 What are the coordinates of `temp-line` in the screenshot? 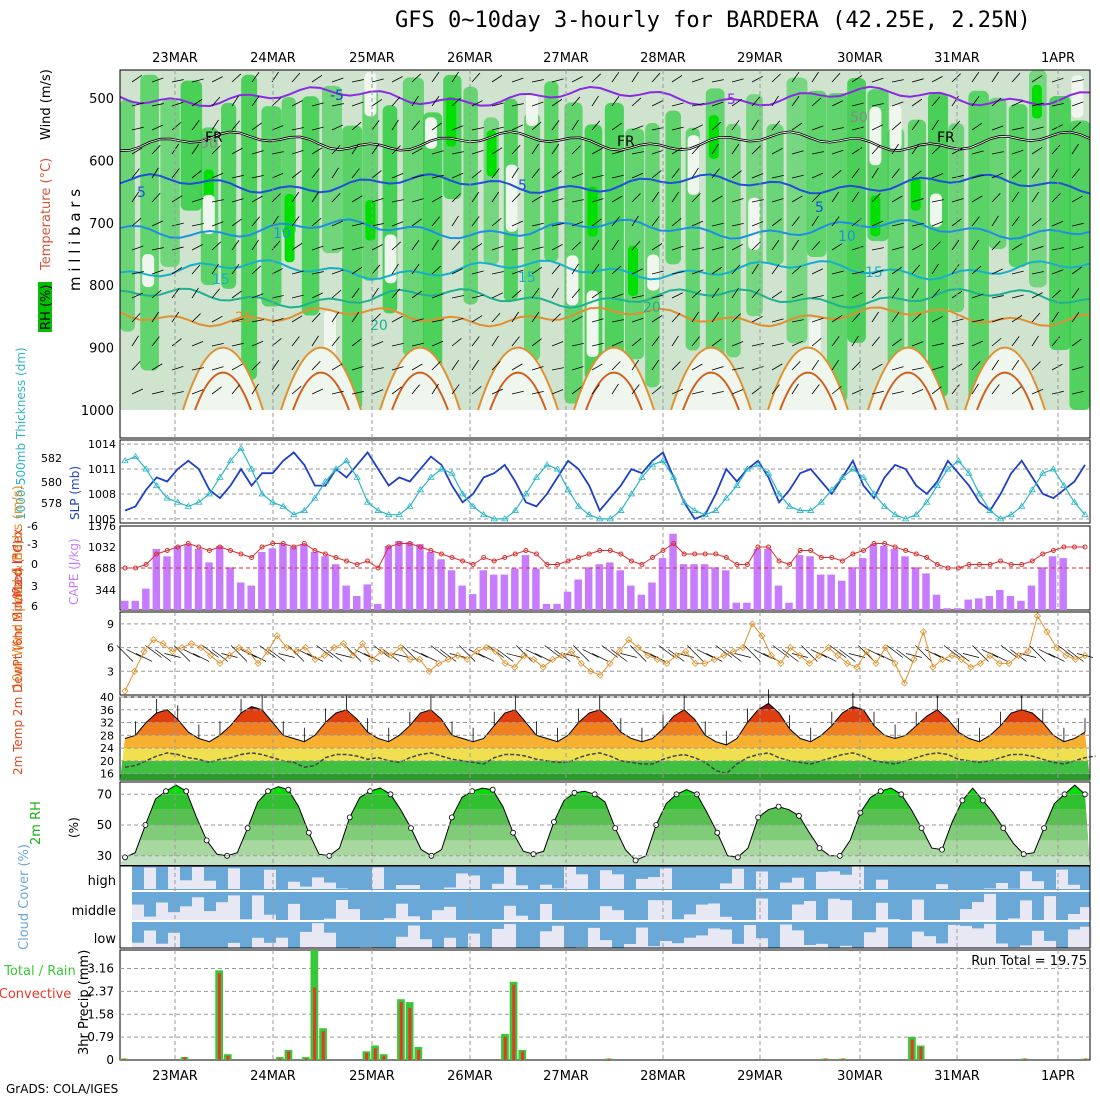 It's located at (605, 724).